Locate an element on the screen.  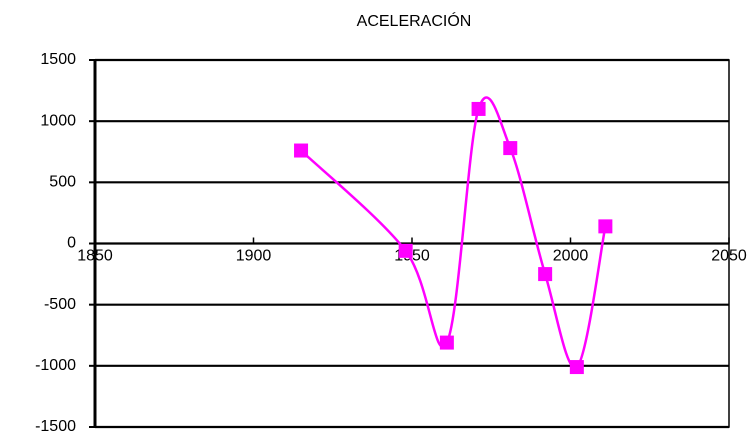
y-tick-label: -1500 is located at coordinates (55, 426).